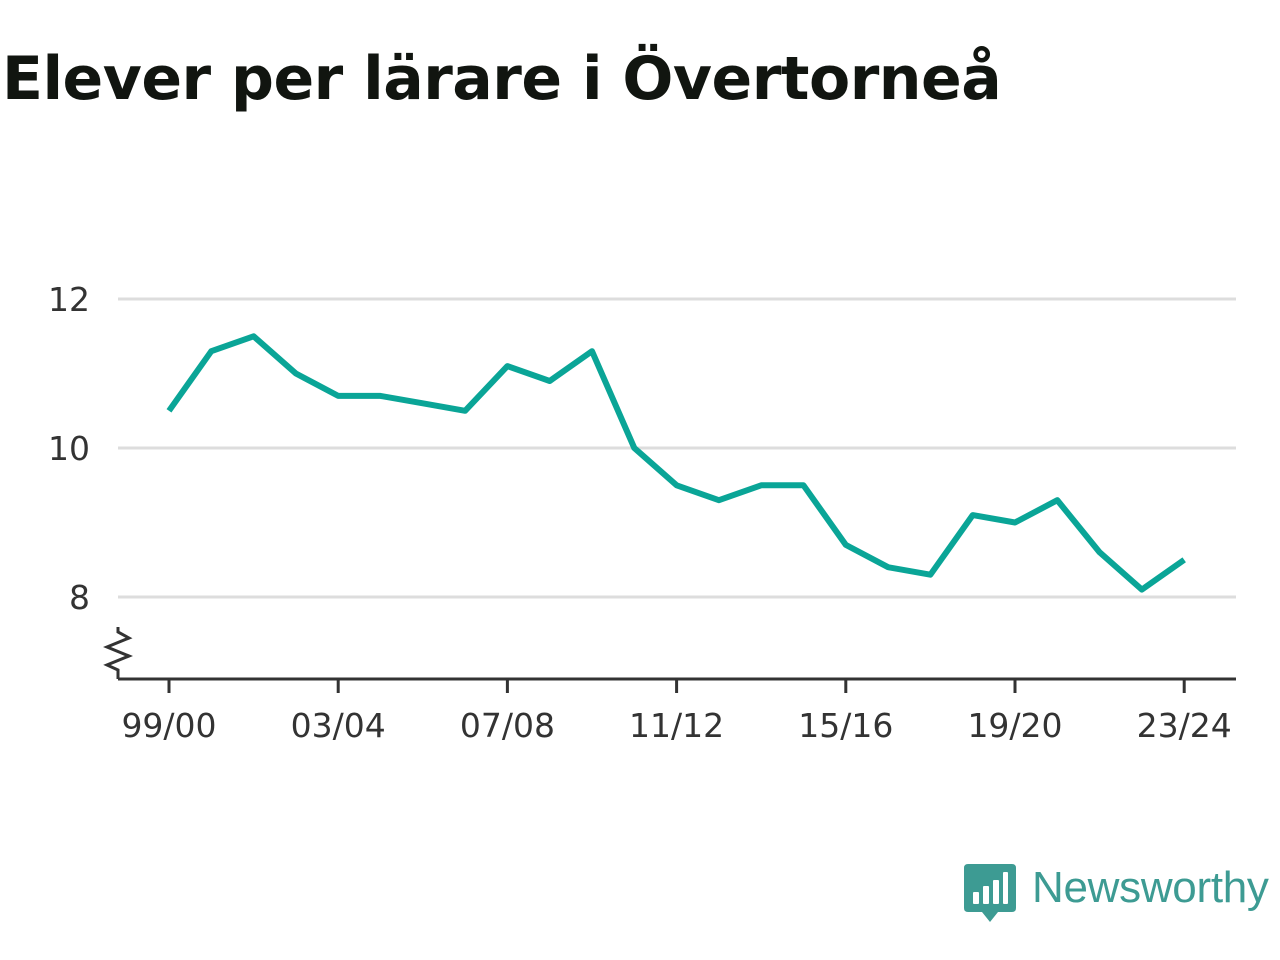 Image resolution: width=1280 pixels, height=960 pixels. Describe the element at coordinates (669, 654) in the screenshot. I see `x-axis` at that location.